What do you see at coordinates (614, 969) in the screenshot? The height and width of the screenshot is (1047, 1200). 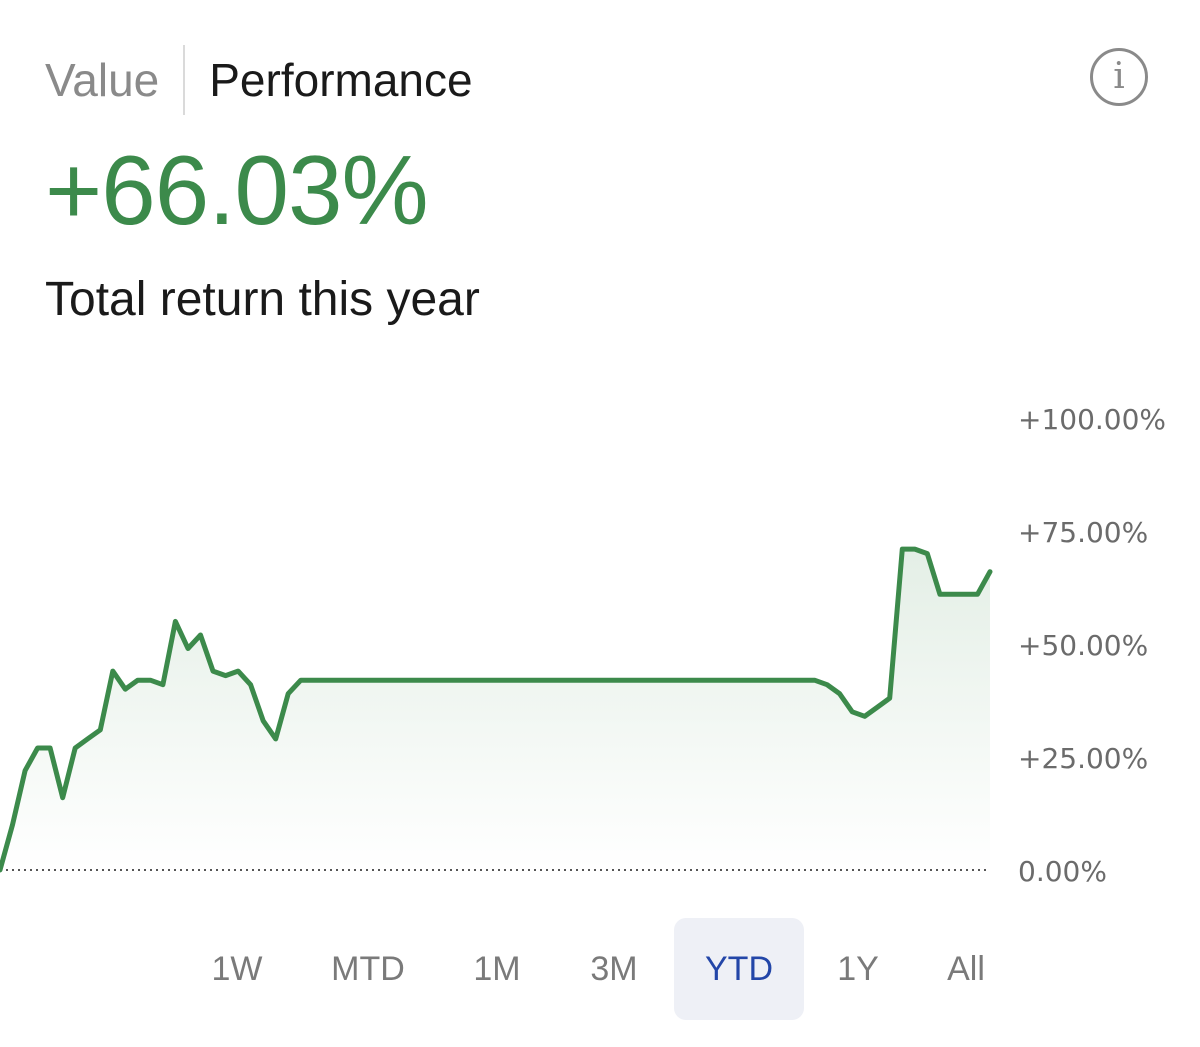 I see `range-3m: 3M` at bounding box center [614, 969].